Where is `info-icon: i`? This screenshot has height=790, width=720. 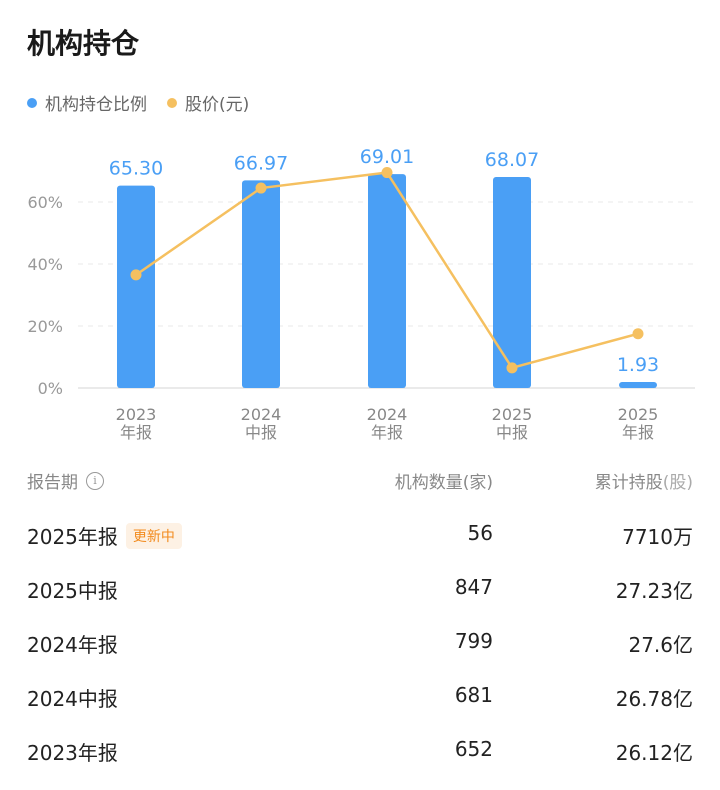 info-icon: i is located at coordinates (95, 480).